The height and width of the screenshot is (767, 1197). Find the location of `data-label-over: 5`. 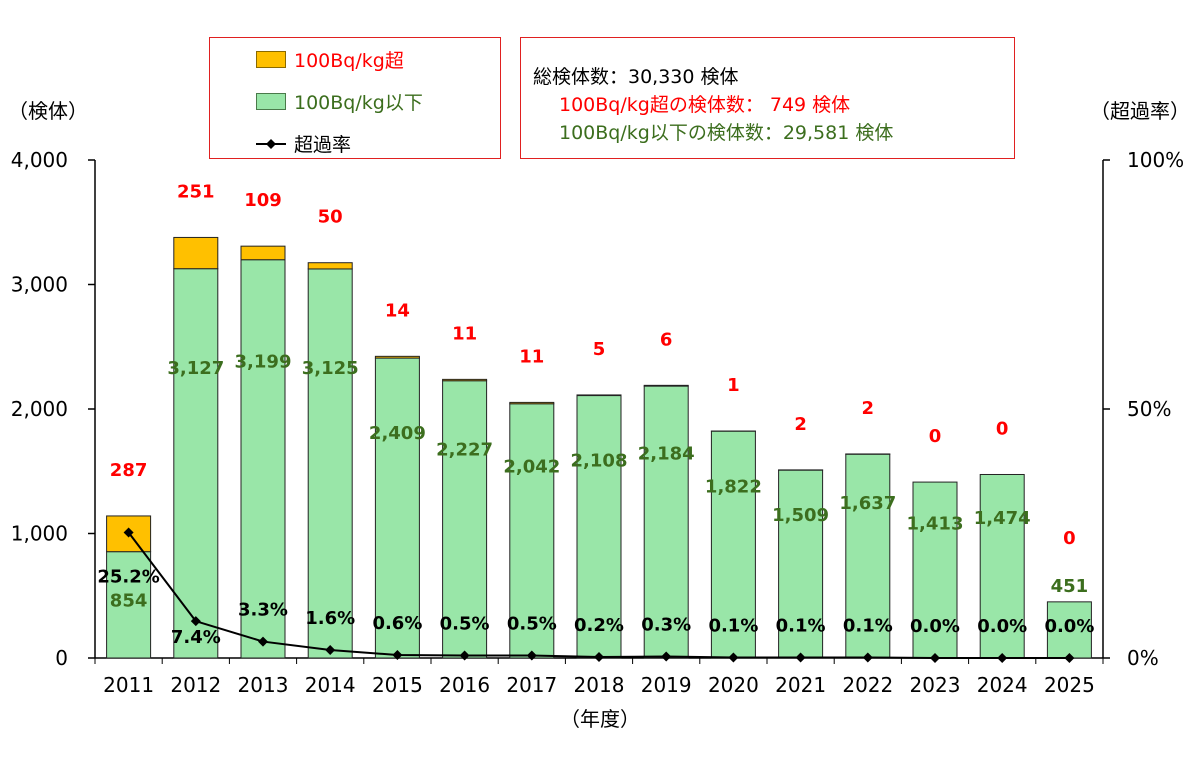

data-label-over: 5 is located at coordinates (599, 349).